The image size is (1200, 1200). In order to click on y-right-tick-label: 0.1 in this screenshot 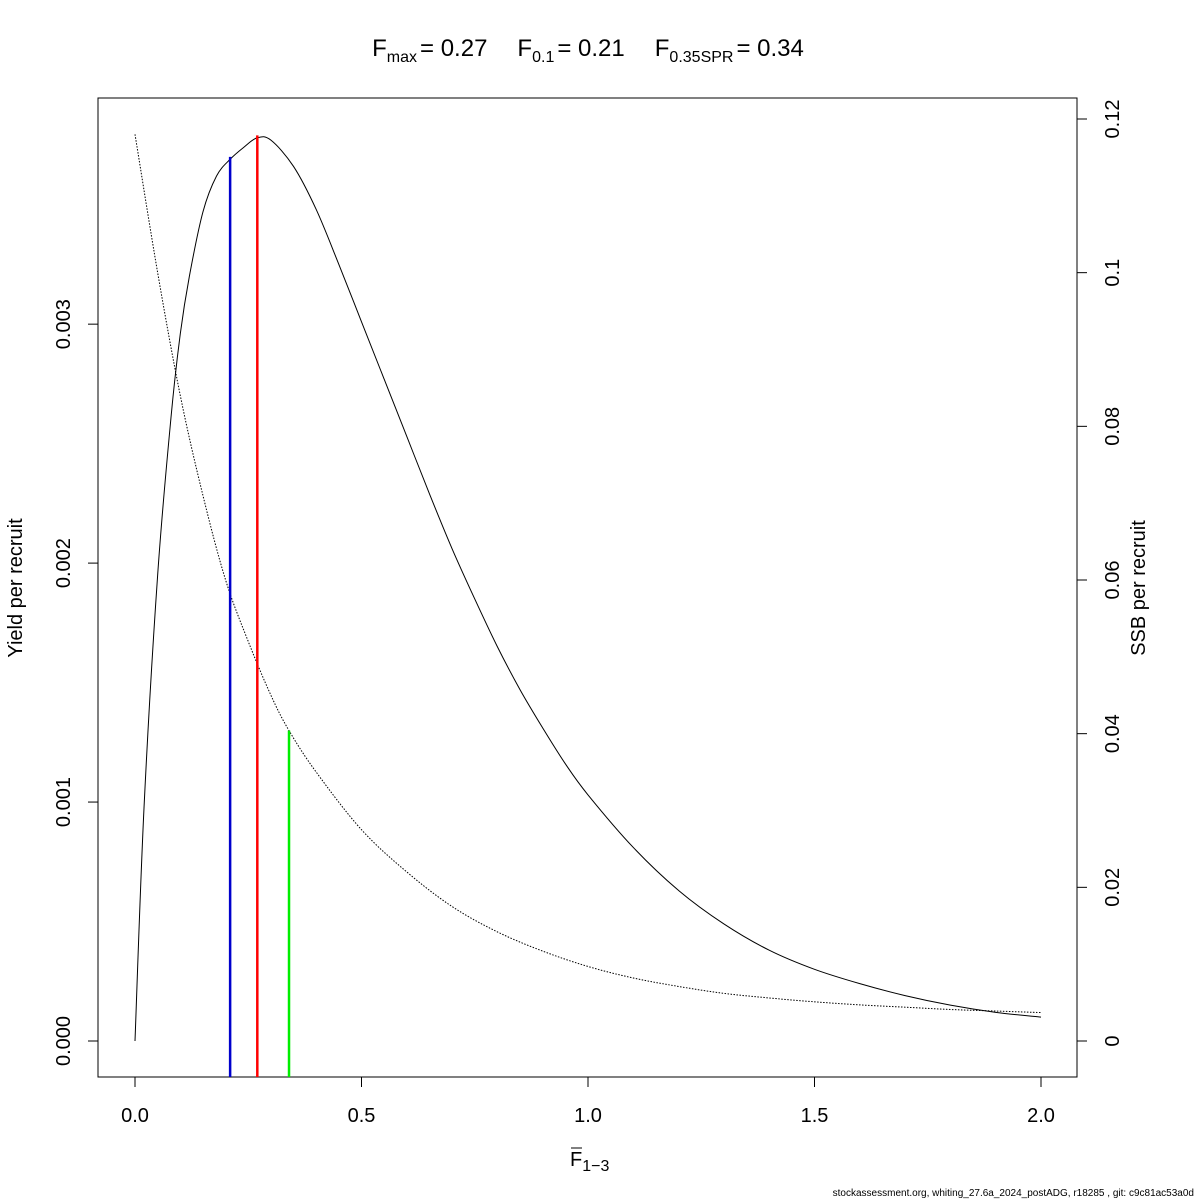, I will do `click(1113, 273)`.